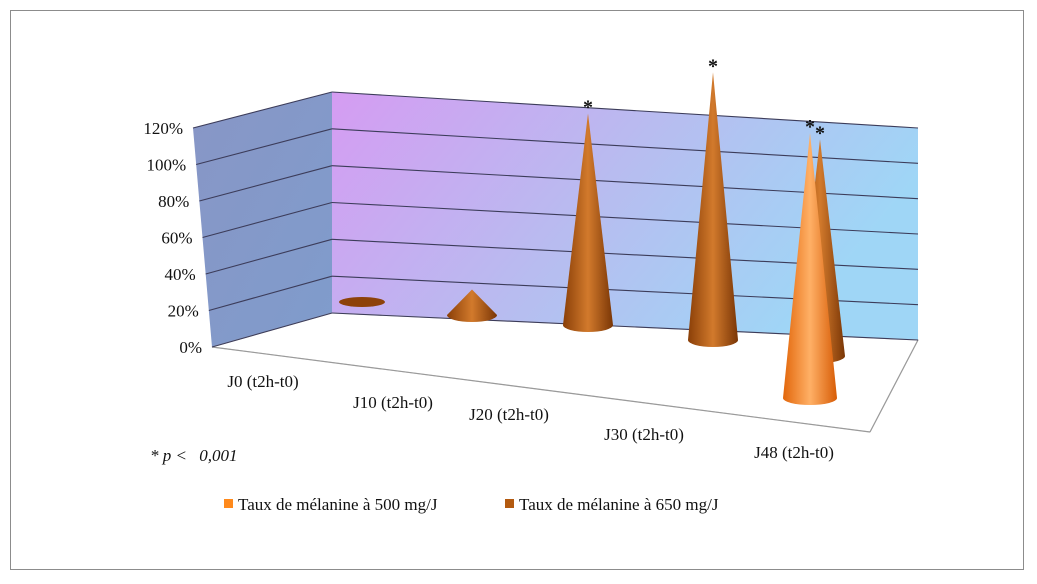  I want to click on significance-markers: ****, so click(704, 99).